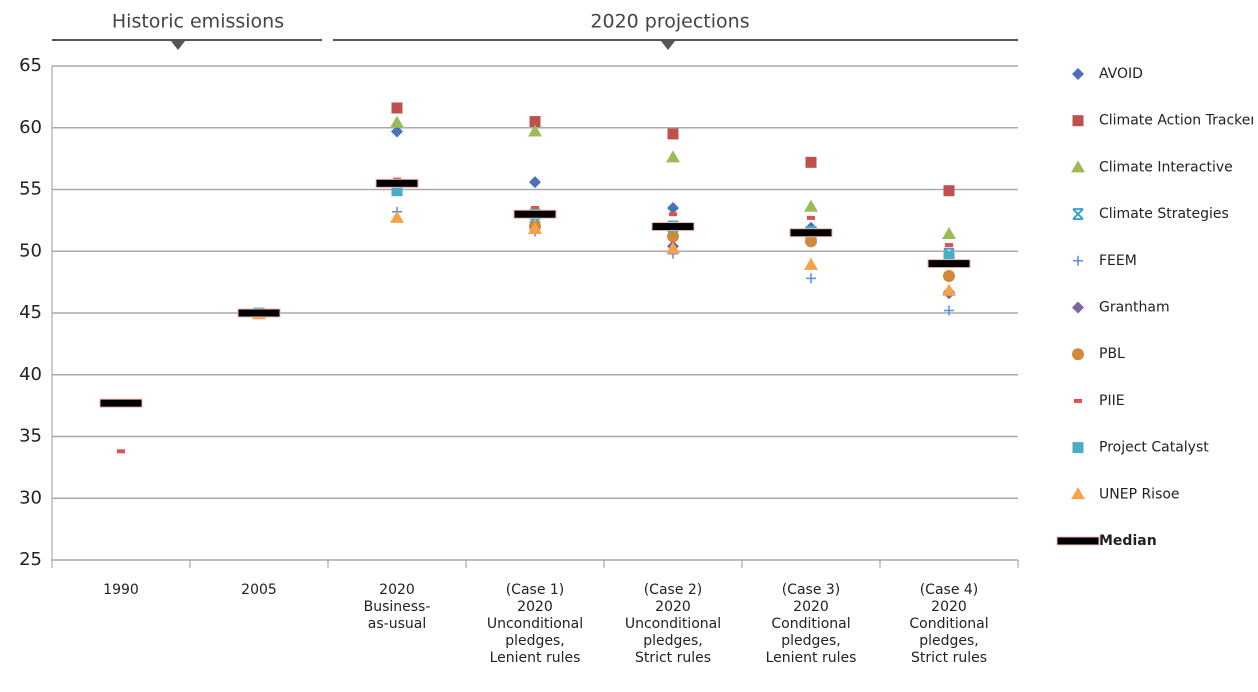 The width and height of the screenshot is (1258, 692). I want to click on y-tick-label: 55, so click(30, 189).